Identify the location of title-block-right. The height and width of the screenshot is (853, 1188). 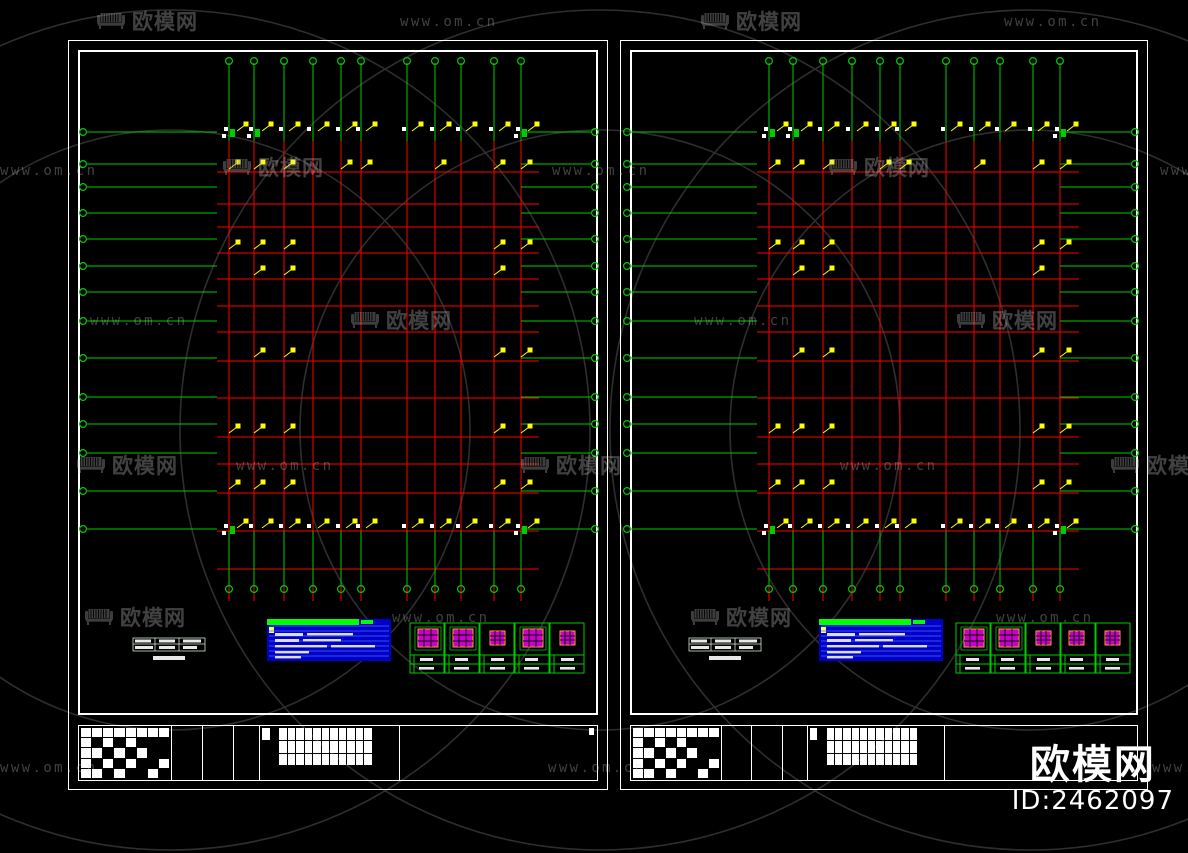
(884, 753).